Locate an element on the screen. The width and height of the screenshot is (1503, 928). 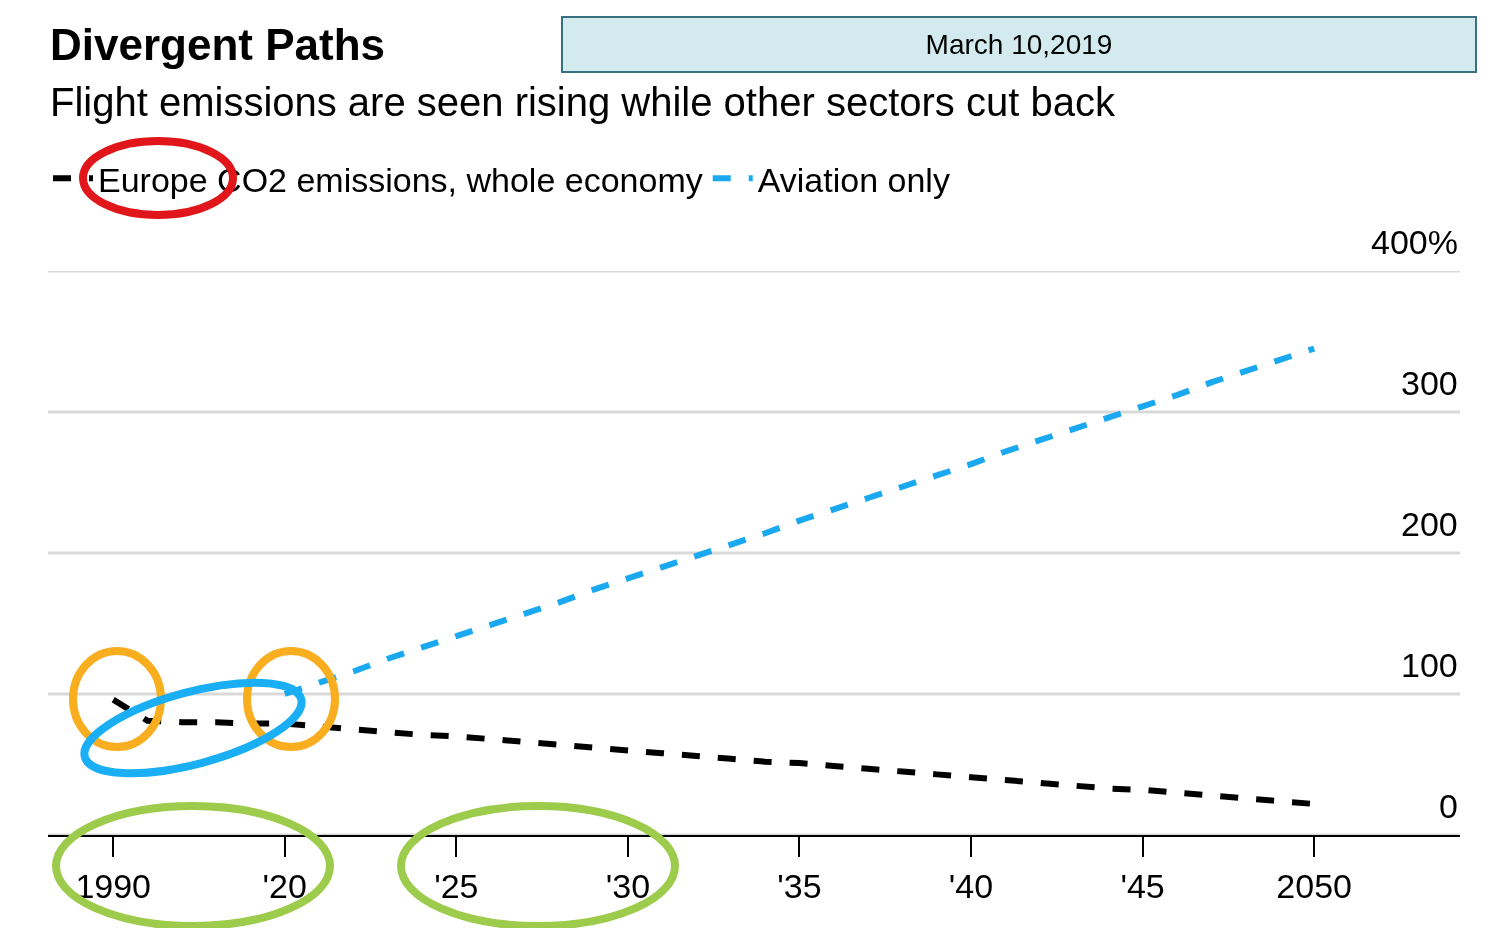
chart-subtitle: Flight emissions are seen rising while other sectors cut back is located at coordinates (582, 102).